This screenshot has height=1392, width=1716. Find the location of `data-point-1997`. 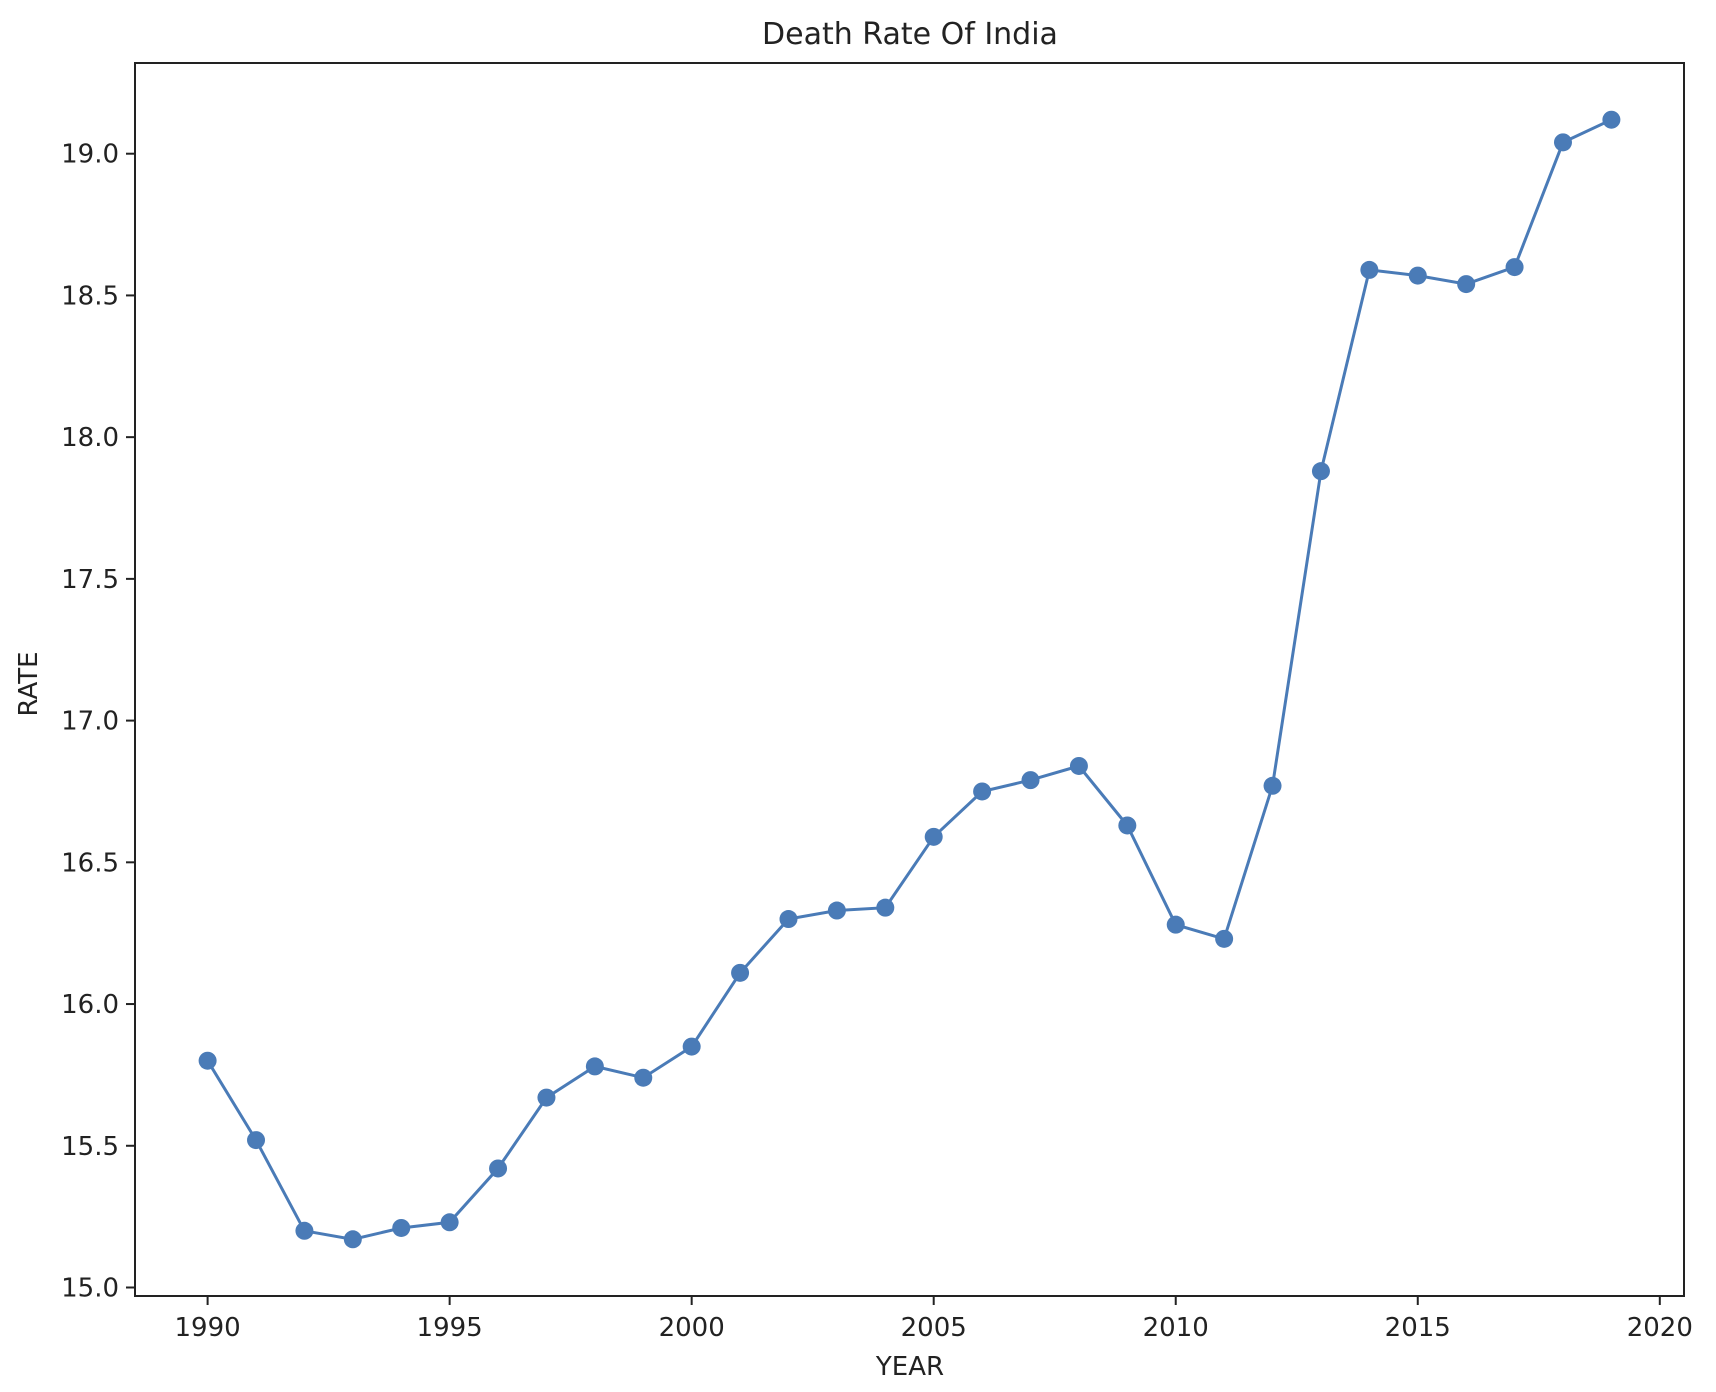

data-point-1997 is located at coordinates (546, 1097).